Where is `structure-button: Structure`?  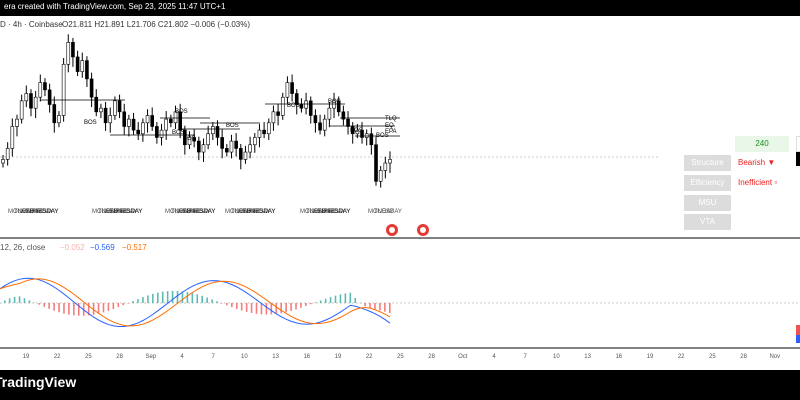
structure-button: Structure is located at coordinates (707, 163).